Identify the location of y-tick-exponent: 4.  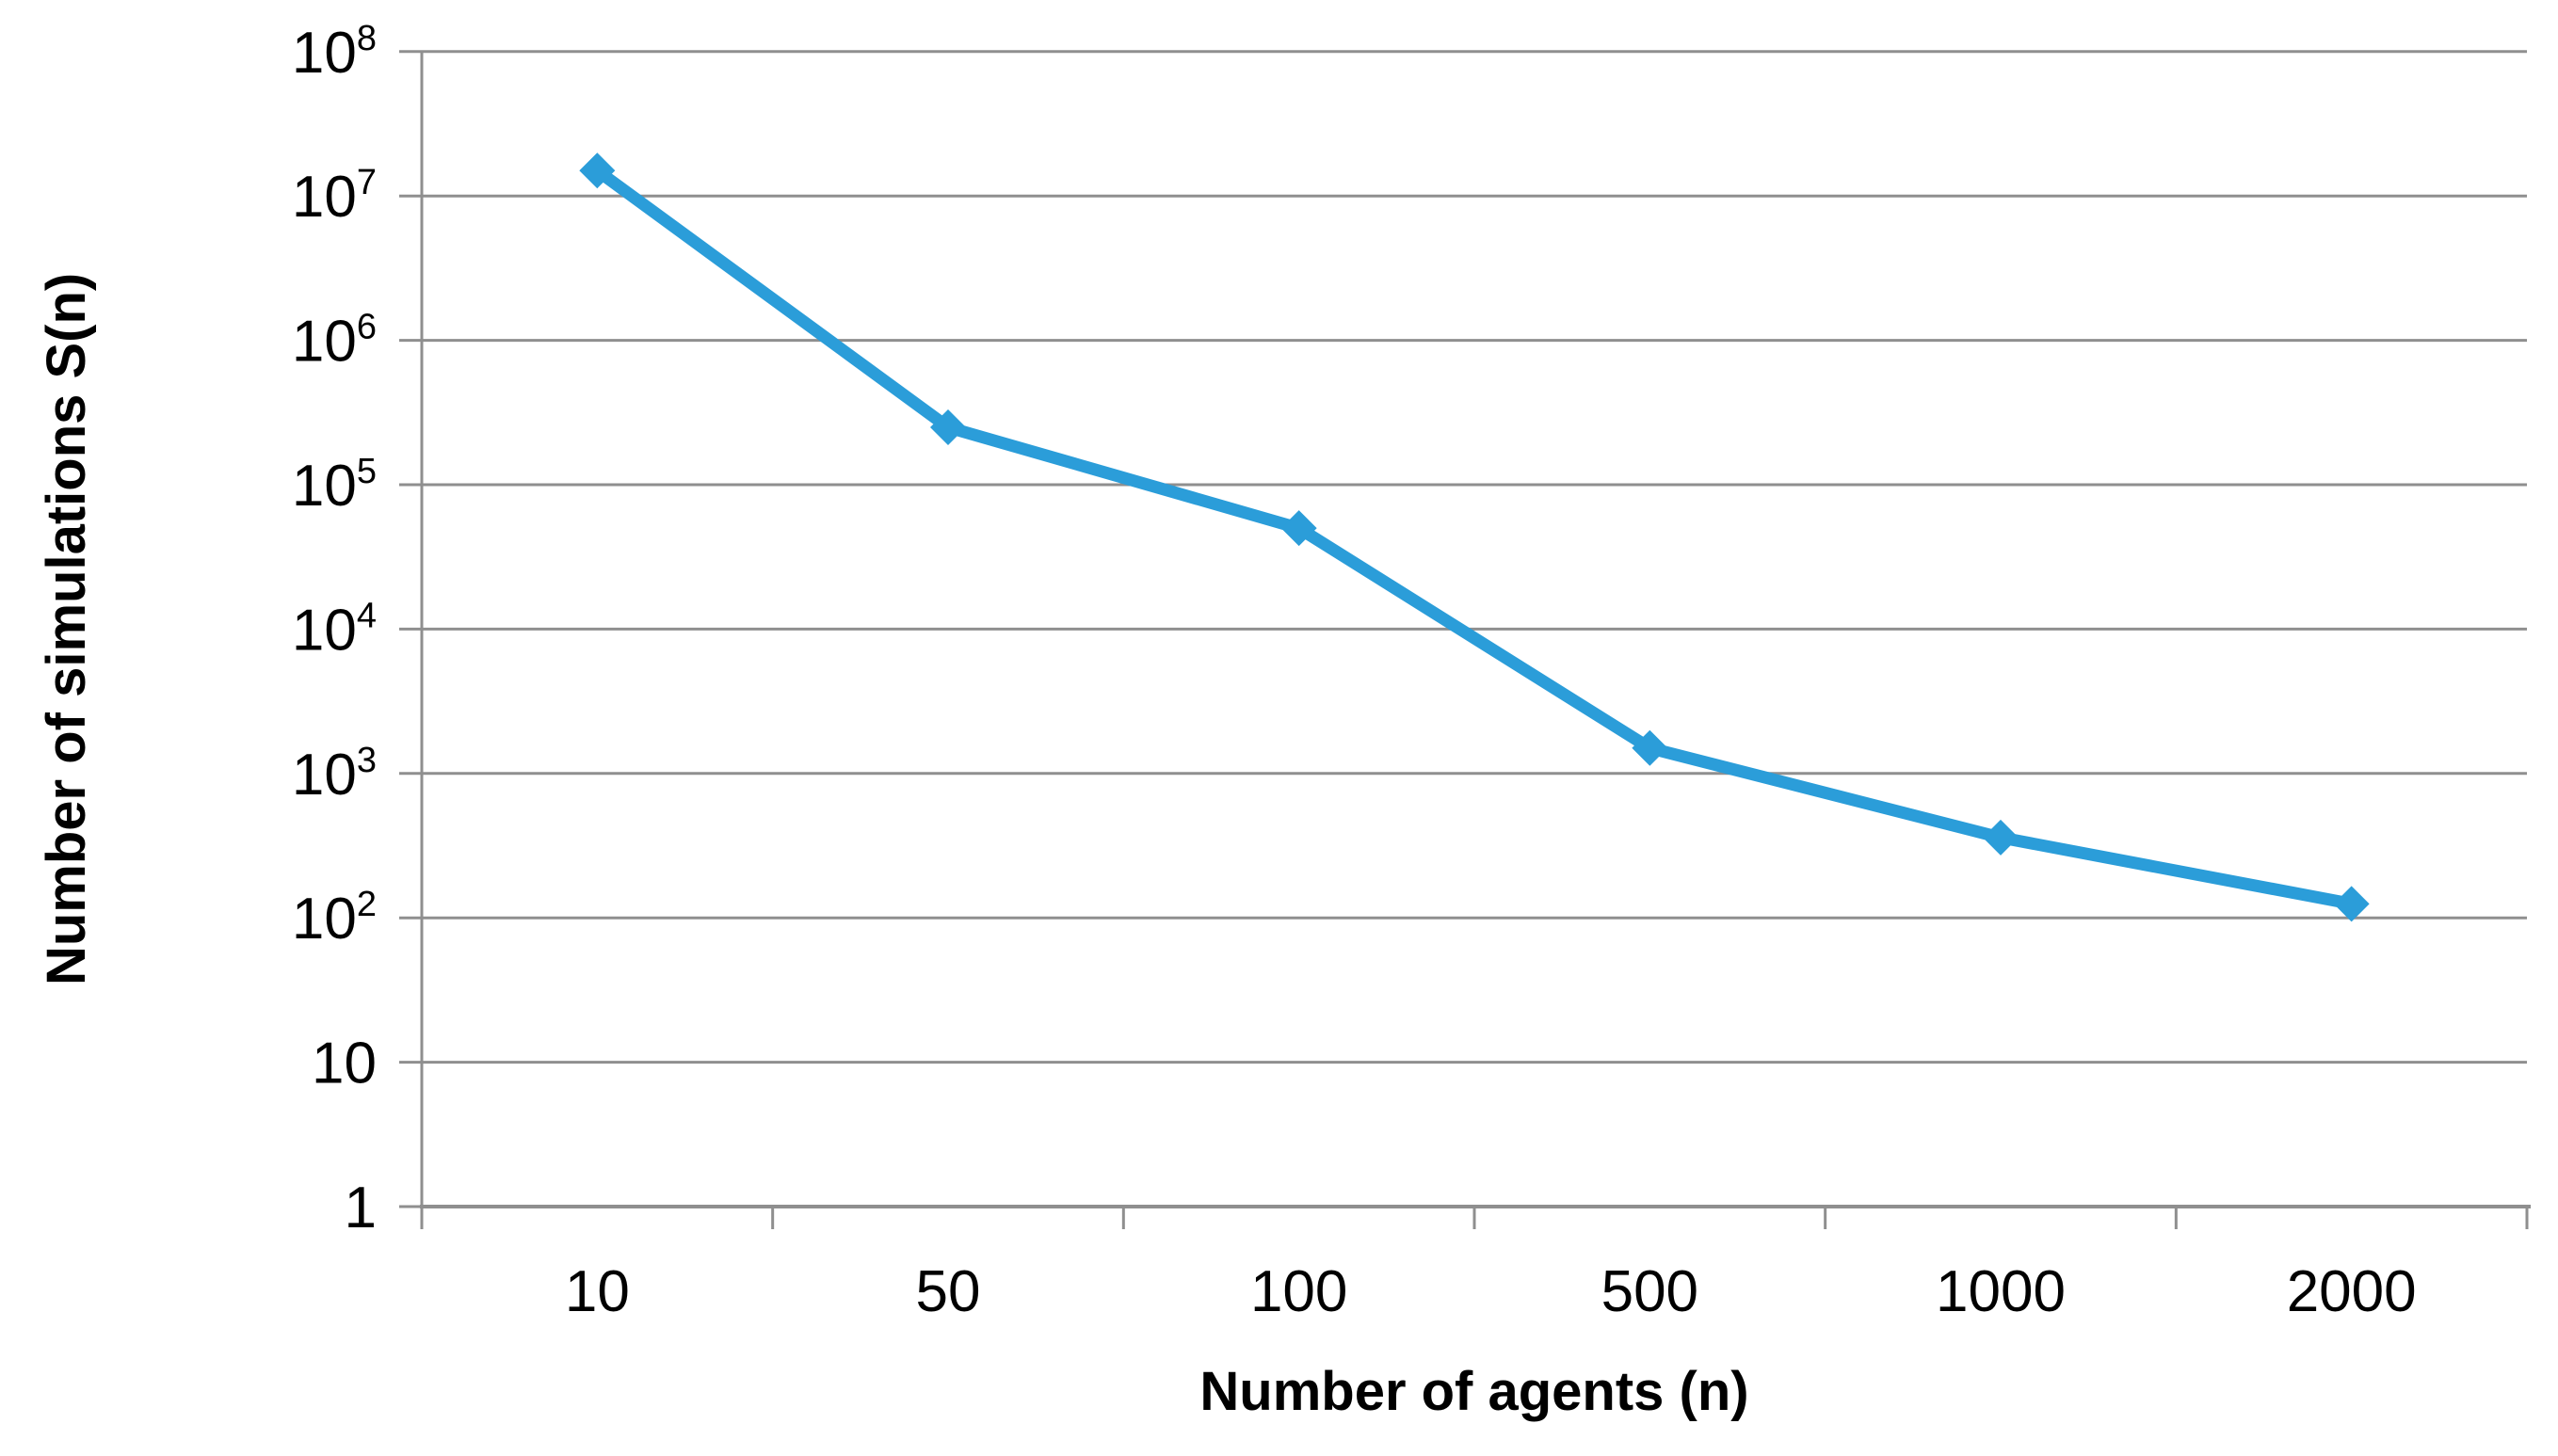
(367, 615).